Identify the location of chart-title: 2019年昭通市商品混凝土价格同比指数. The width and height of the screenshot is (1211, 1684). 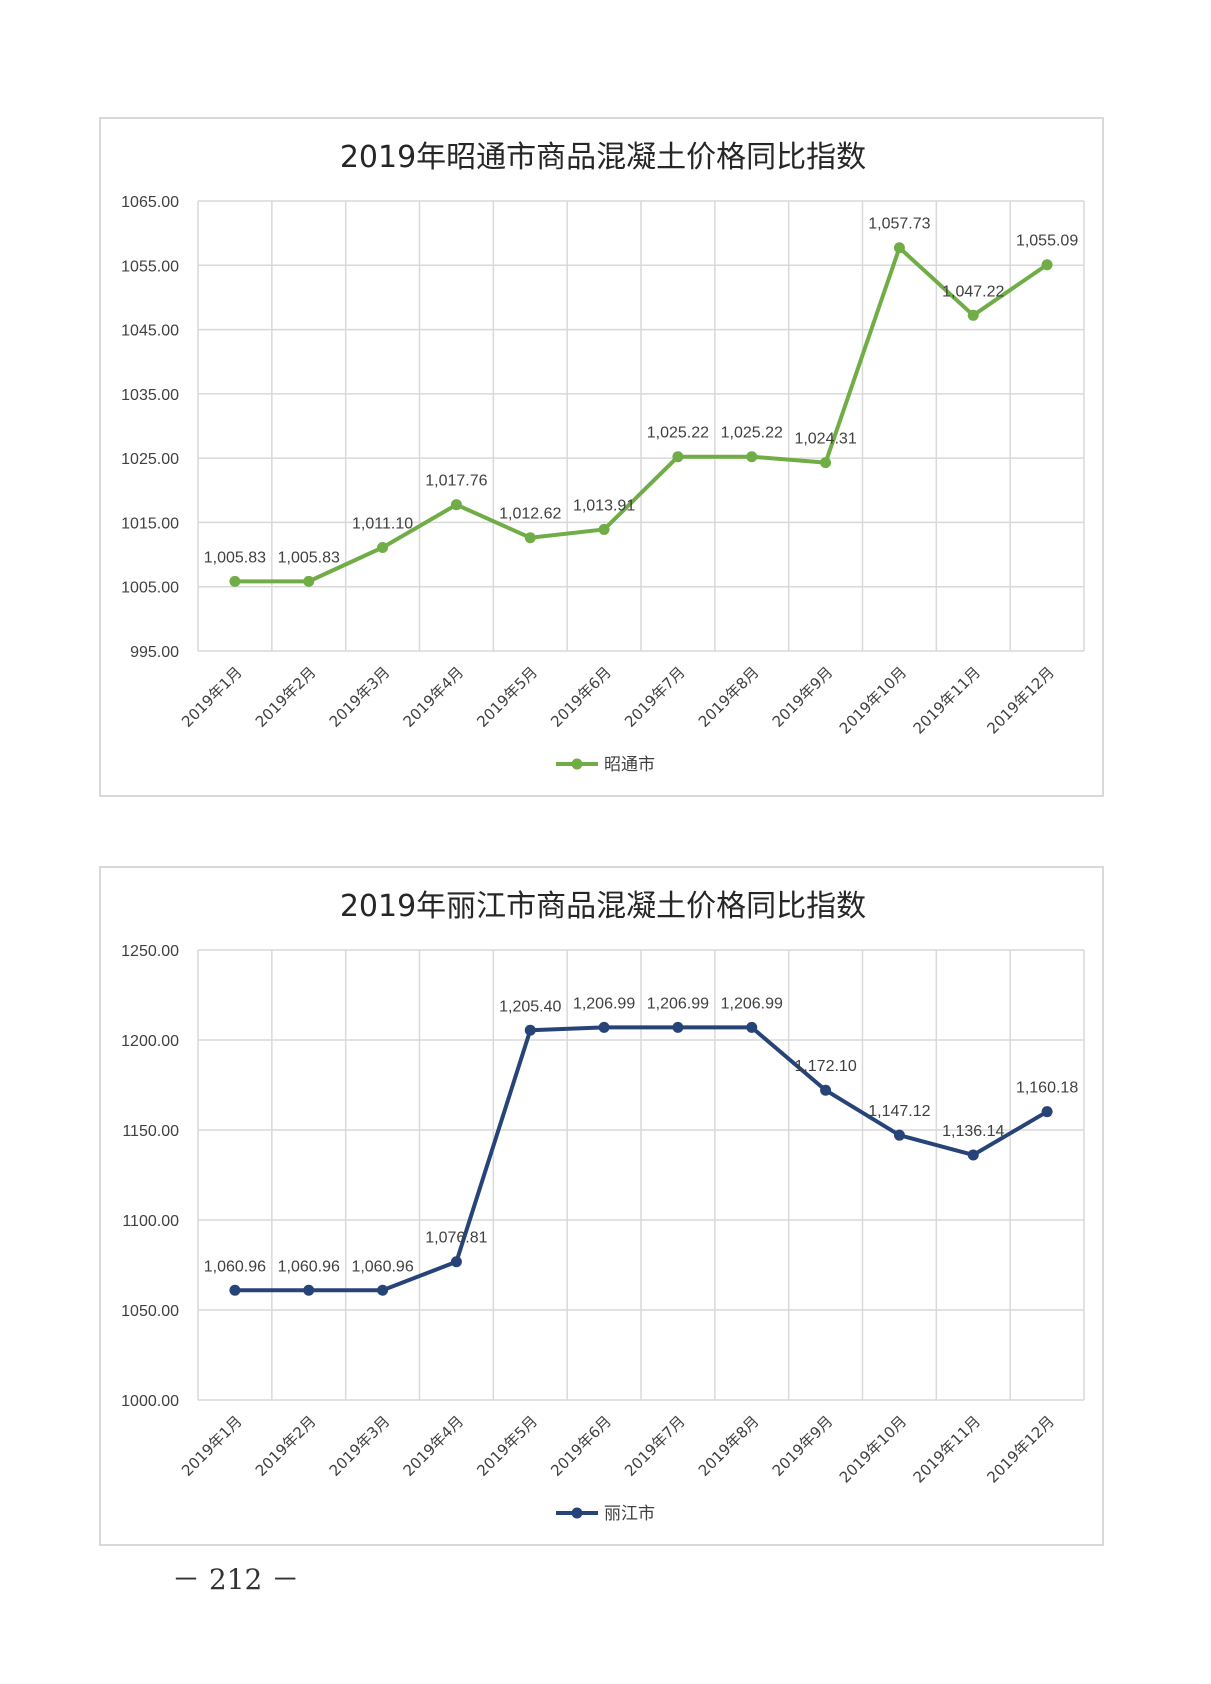
(603, 157).